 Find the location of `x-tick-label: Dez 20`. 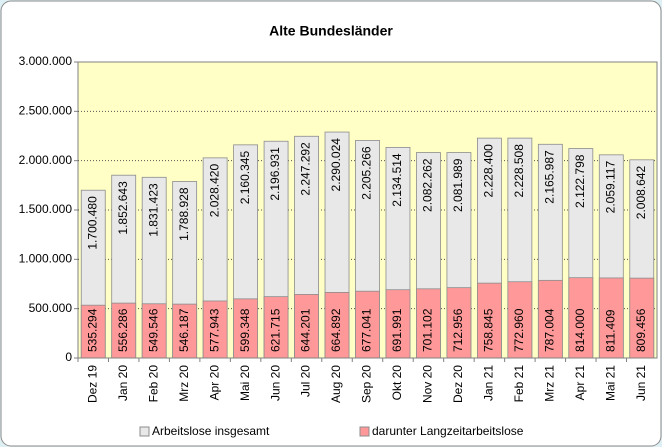

x-tick-label: Dez 20 is located at coordinates (458, 384).